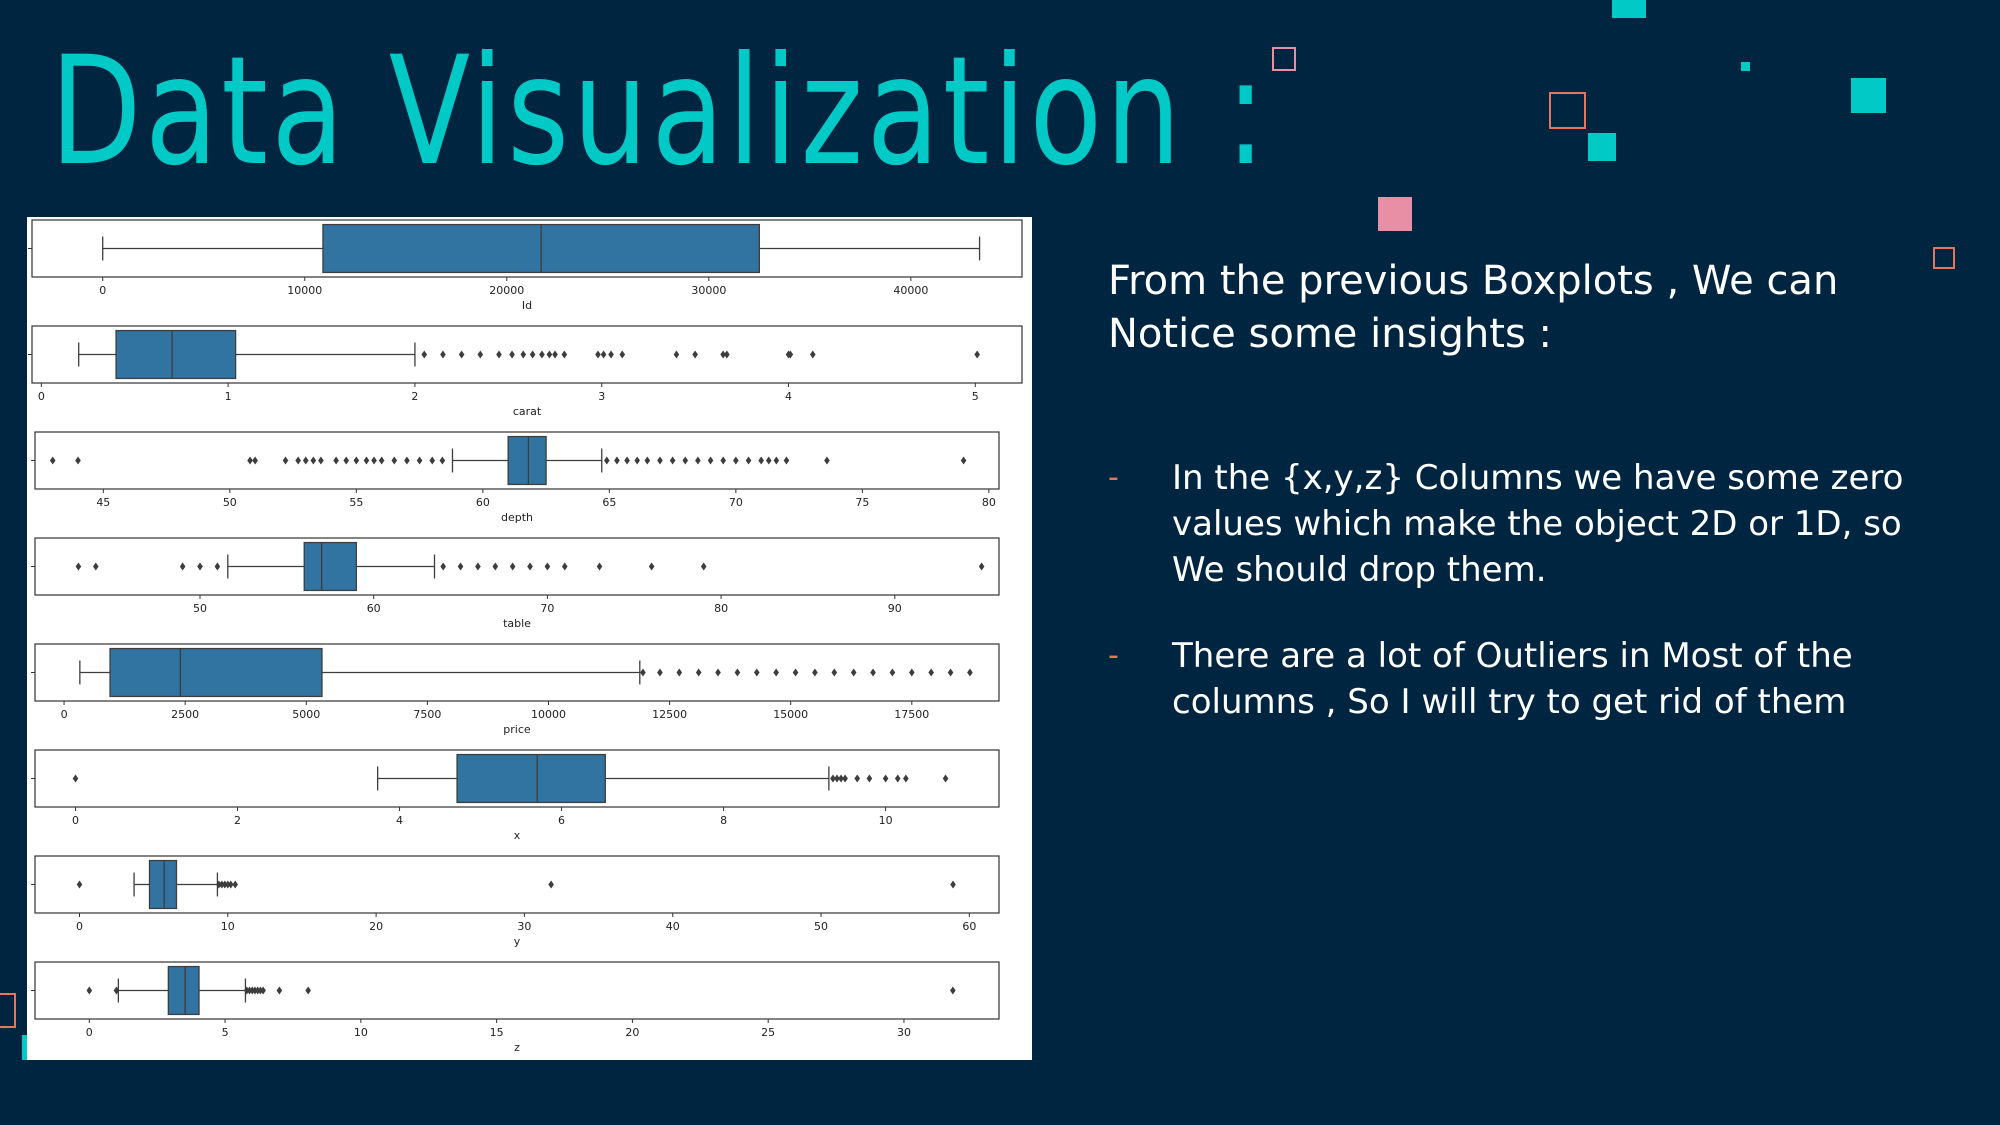 This screenshot has height=1125, width=2000. I want to click on x-tick-label: 30, so click(904, 1032).